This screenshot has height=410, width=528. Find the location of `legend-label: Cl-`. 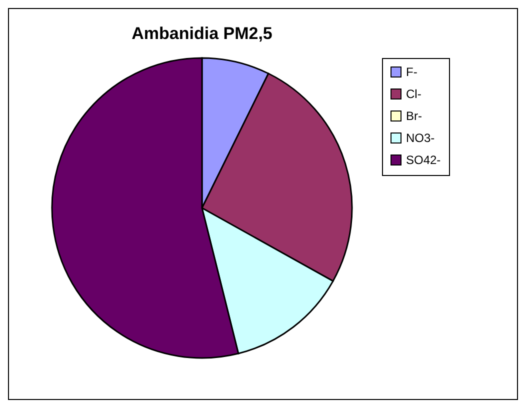

legend-label: Cl- is located at coordinates (414, 94).